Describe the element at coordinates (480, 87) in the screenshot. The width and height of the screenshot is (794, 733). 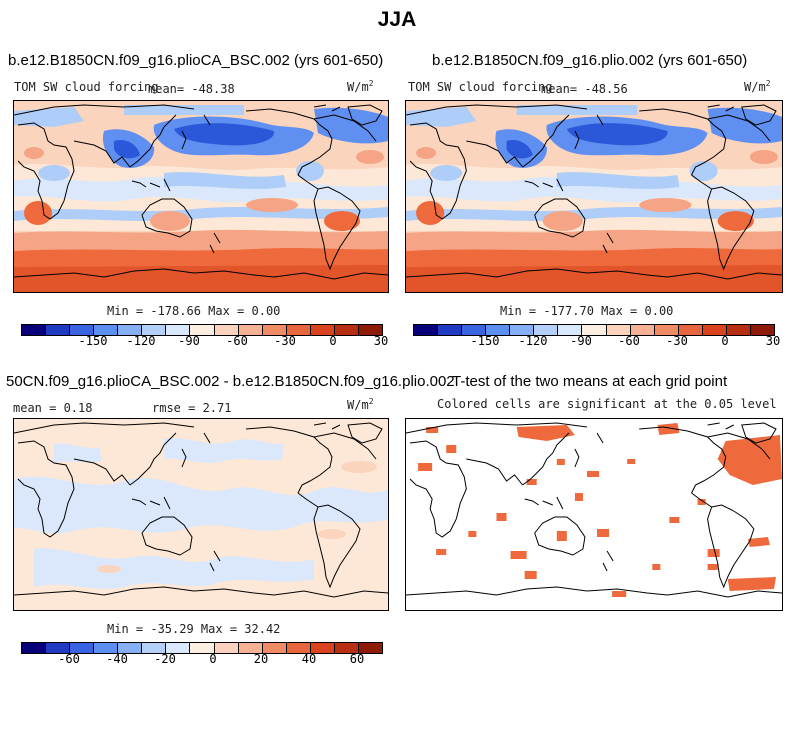
I see `panel2-variable: TOM SW cloud forcing` at that location.